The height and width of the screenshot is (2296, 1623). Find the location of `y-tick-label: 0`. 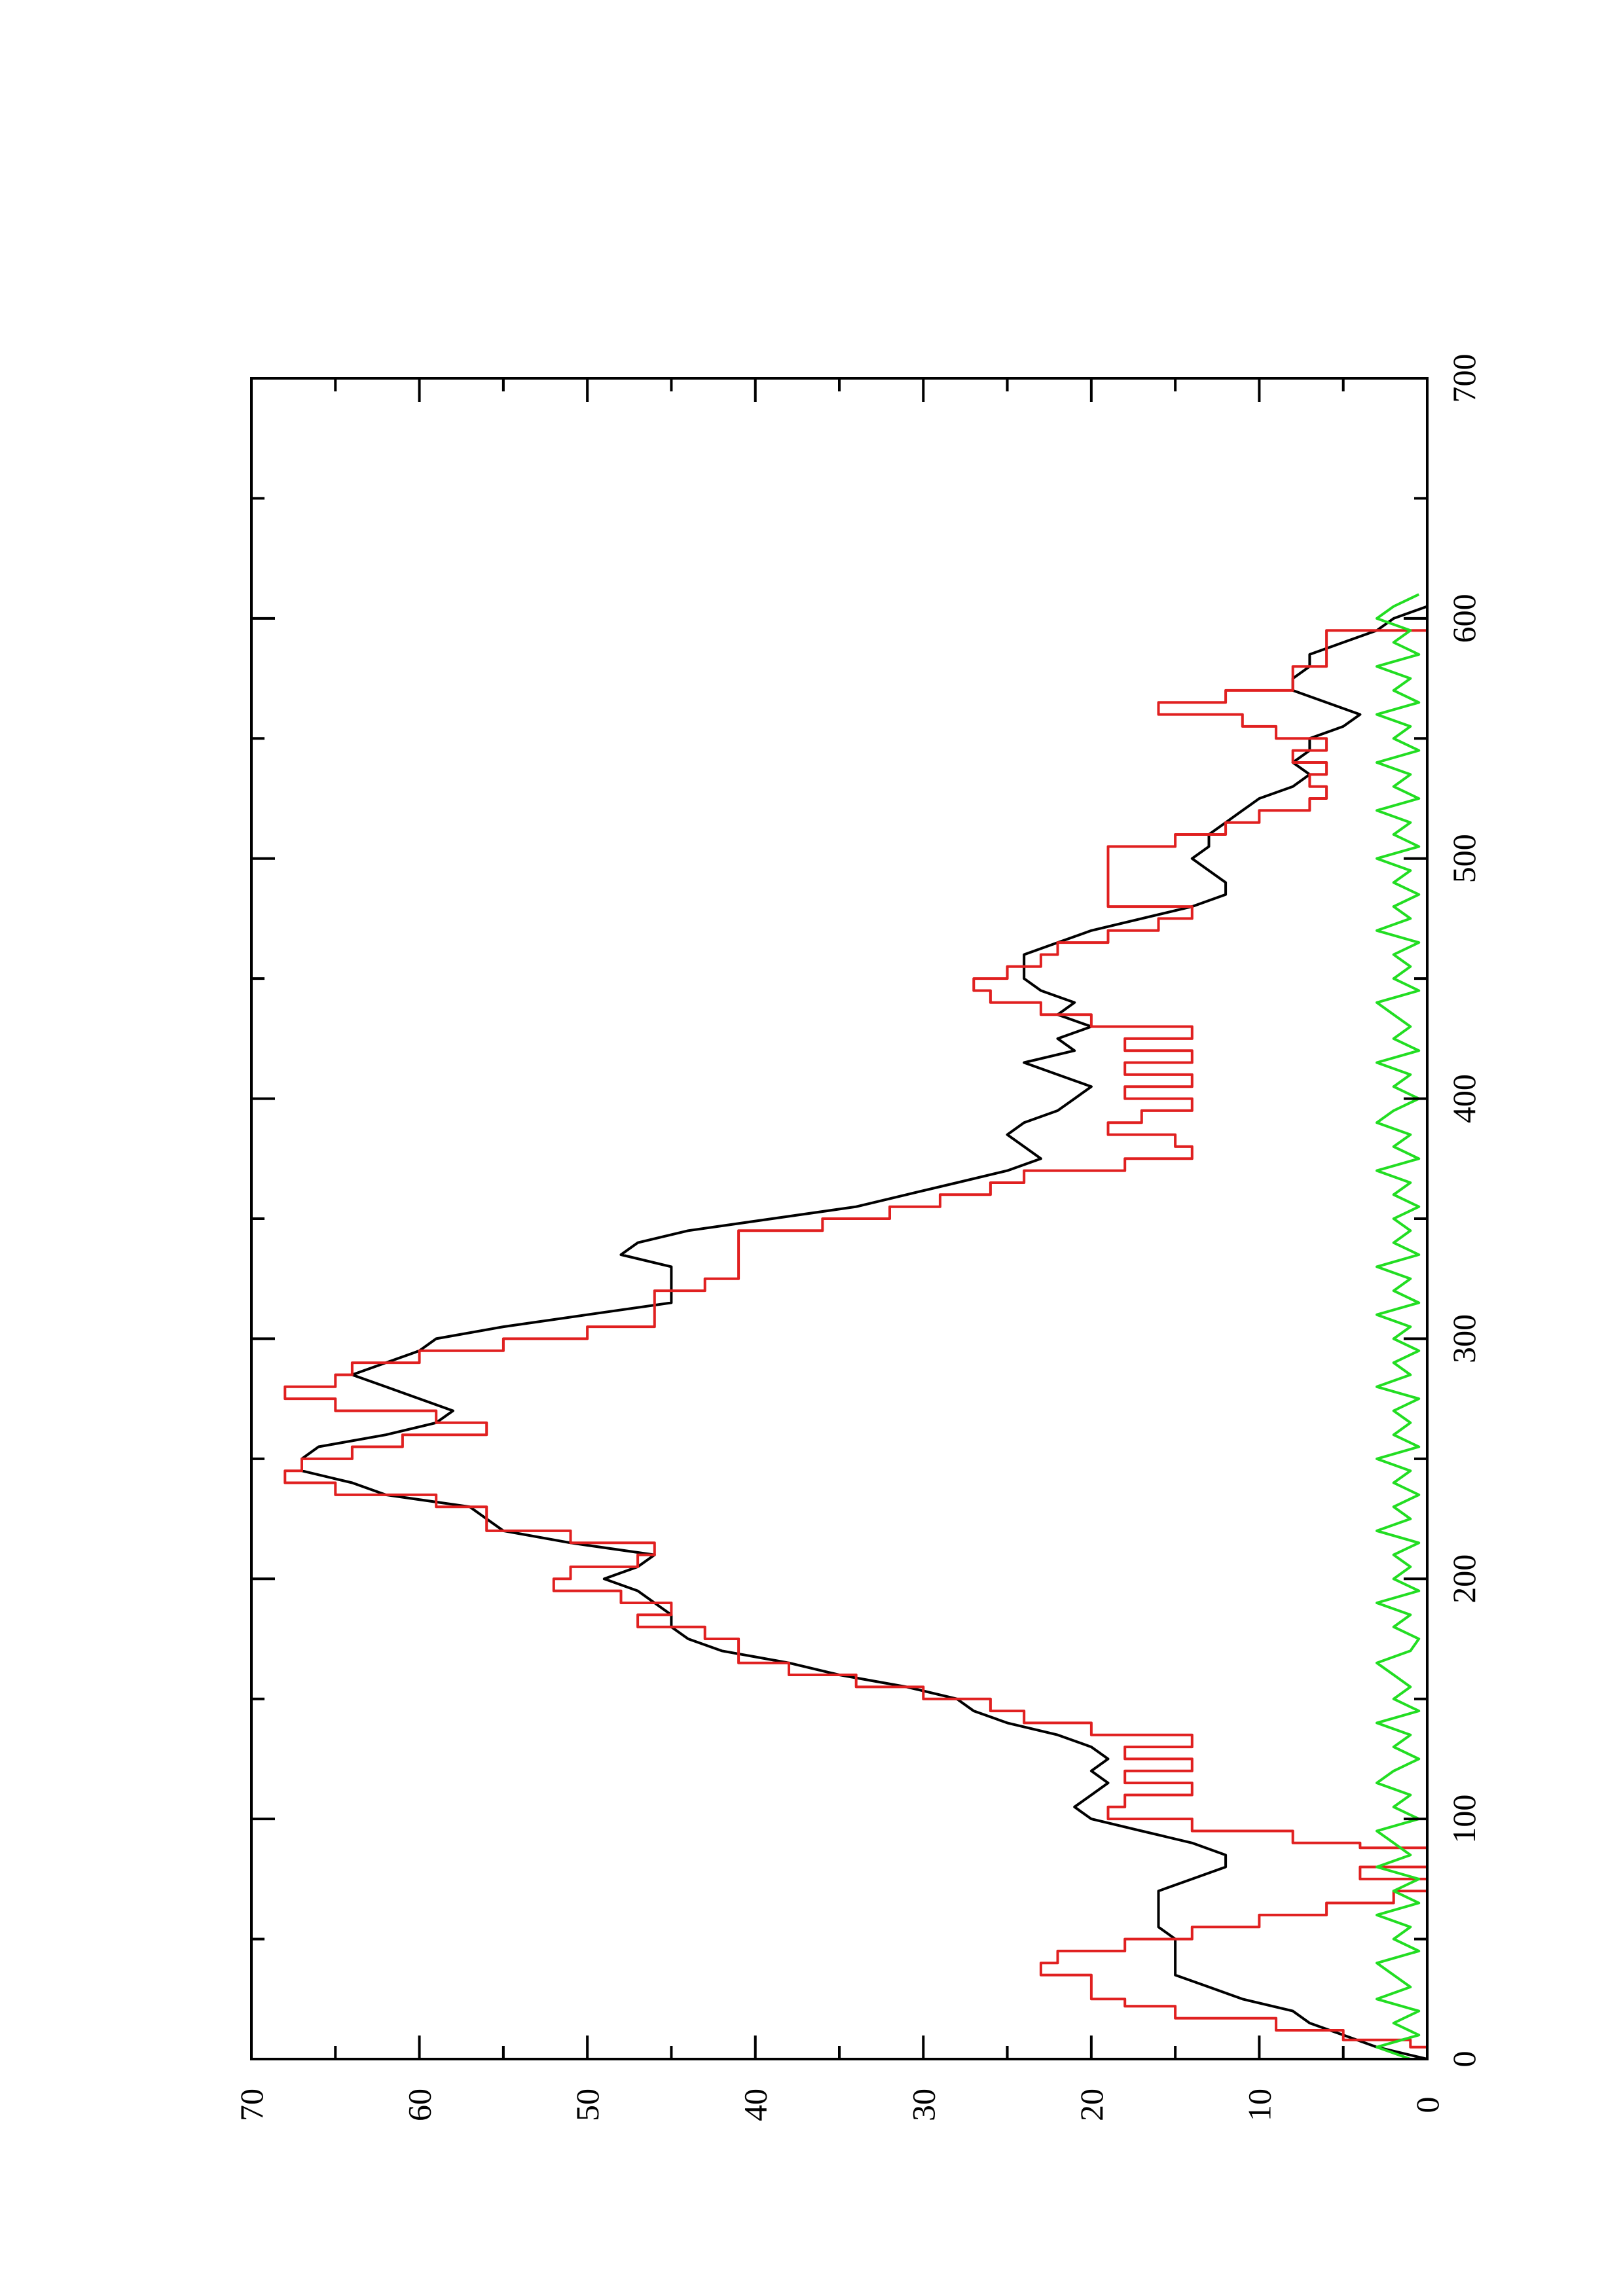

y-tick-label: 0 is located at coordinates (1427, 2105).